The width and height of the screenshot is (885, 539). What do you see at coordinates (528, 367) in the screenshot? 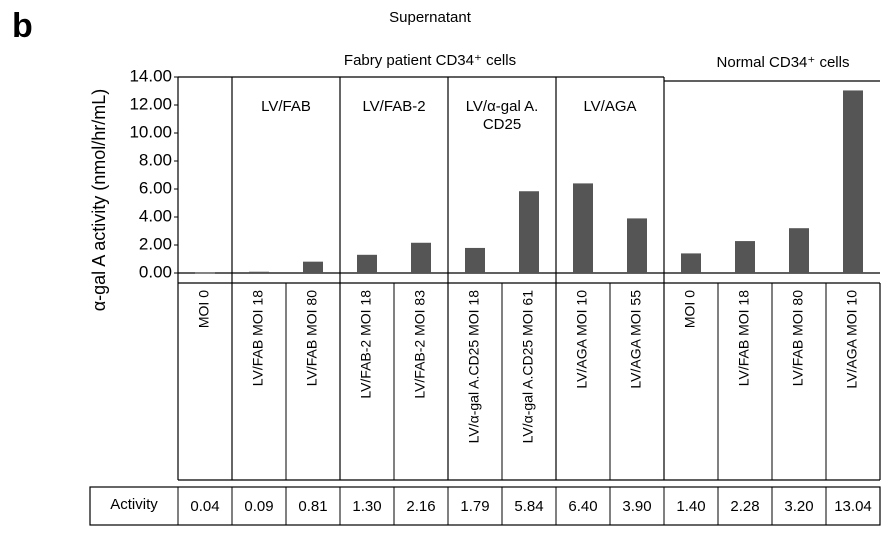
I see `x-tick-label: LV/α-gal A.CD25 MOI 61` at bounding box center [528, 367].